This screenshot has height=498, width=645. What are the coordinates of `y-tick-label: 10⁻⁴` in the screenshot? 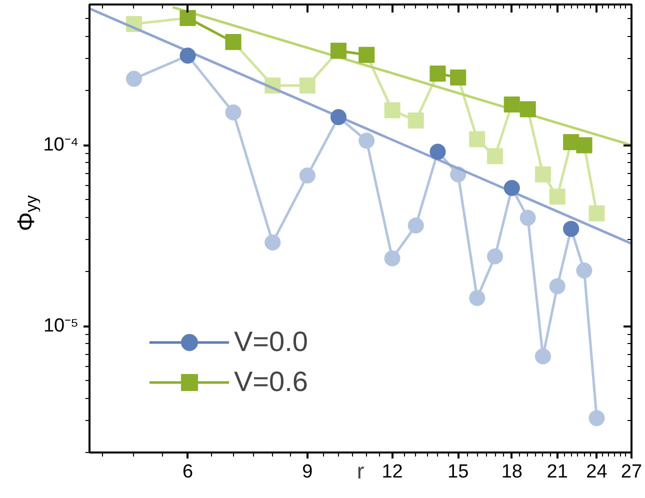 It's located at (61, 145).